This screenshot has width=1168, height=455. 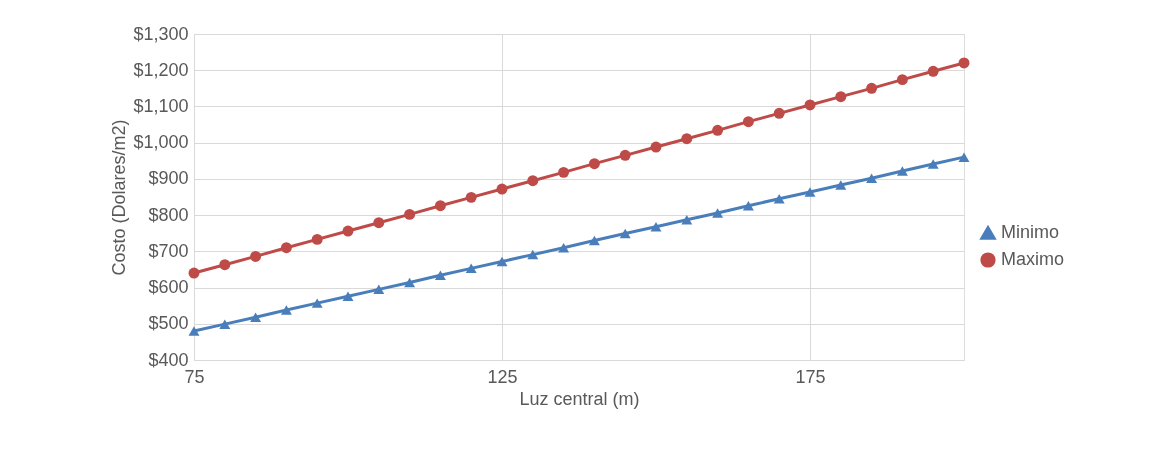 I want to click on y-tick-label: $900, so click(x=168, y=178).